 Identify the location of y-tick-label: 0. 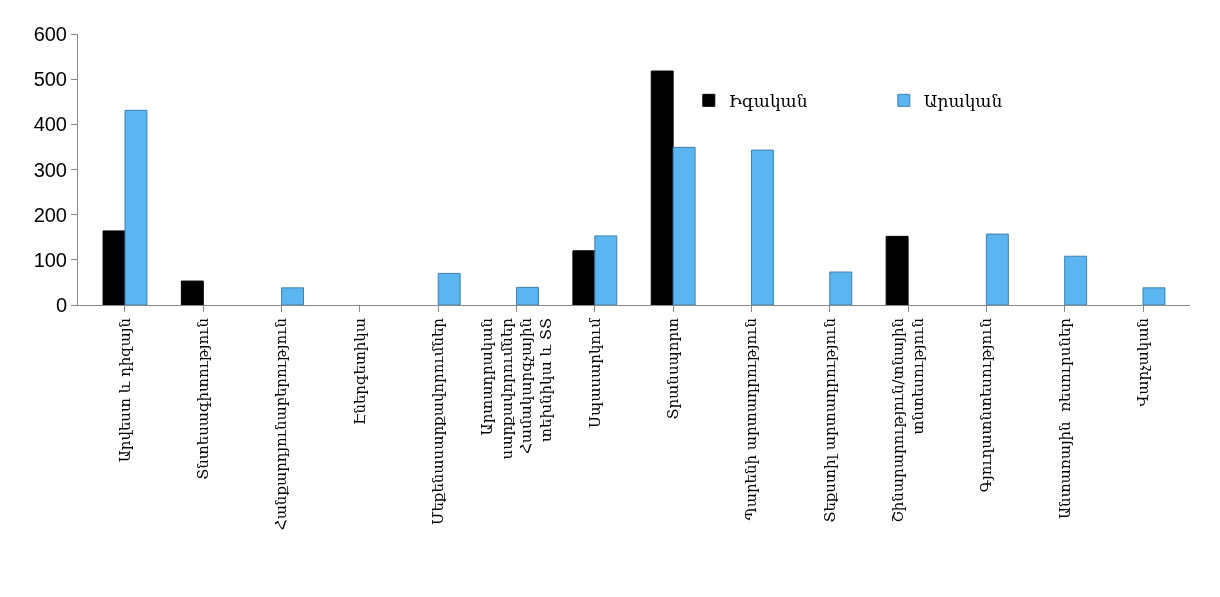
(61, 305).